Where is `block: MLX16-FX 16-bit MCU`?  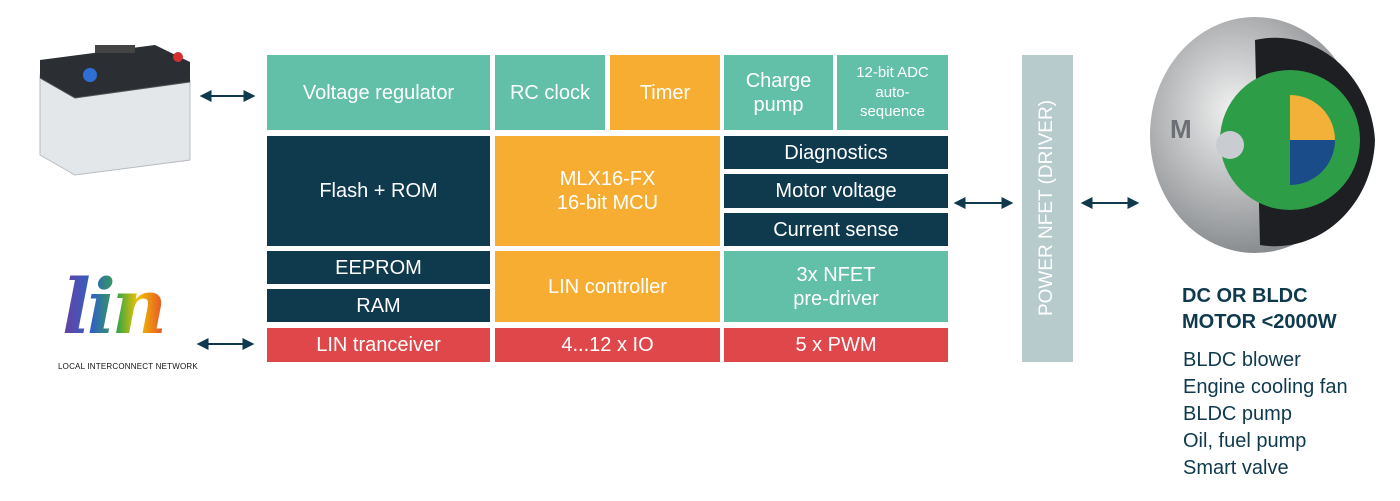 block: MLX16-FX 16-bit MCU is located at coordinates (607, 191).